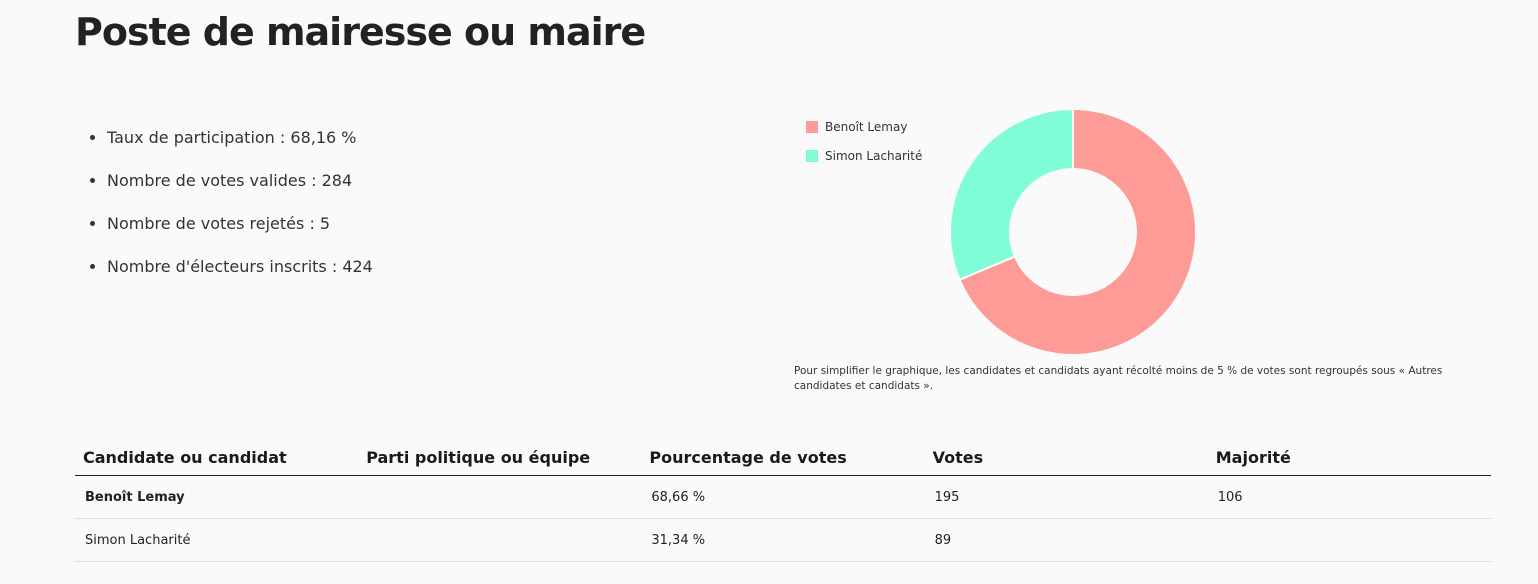  I want to click on col-header: Majorité, so click(1349, 457).